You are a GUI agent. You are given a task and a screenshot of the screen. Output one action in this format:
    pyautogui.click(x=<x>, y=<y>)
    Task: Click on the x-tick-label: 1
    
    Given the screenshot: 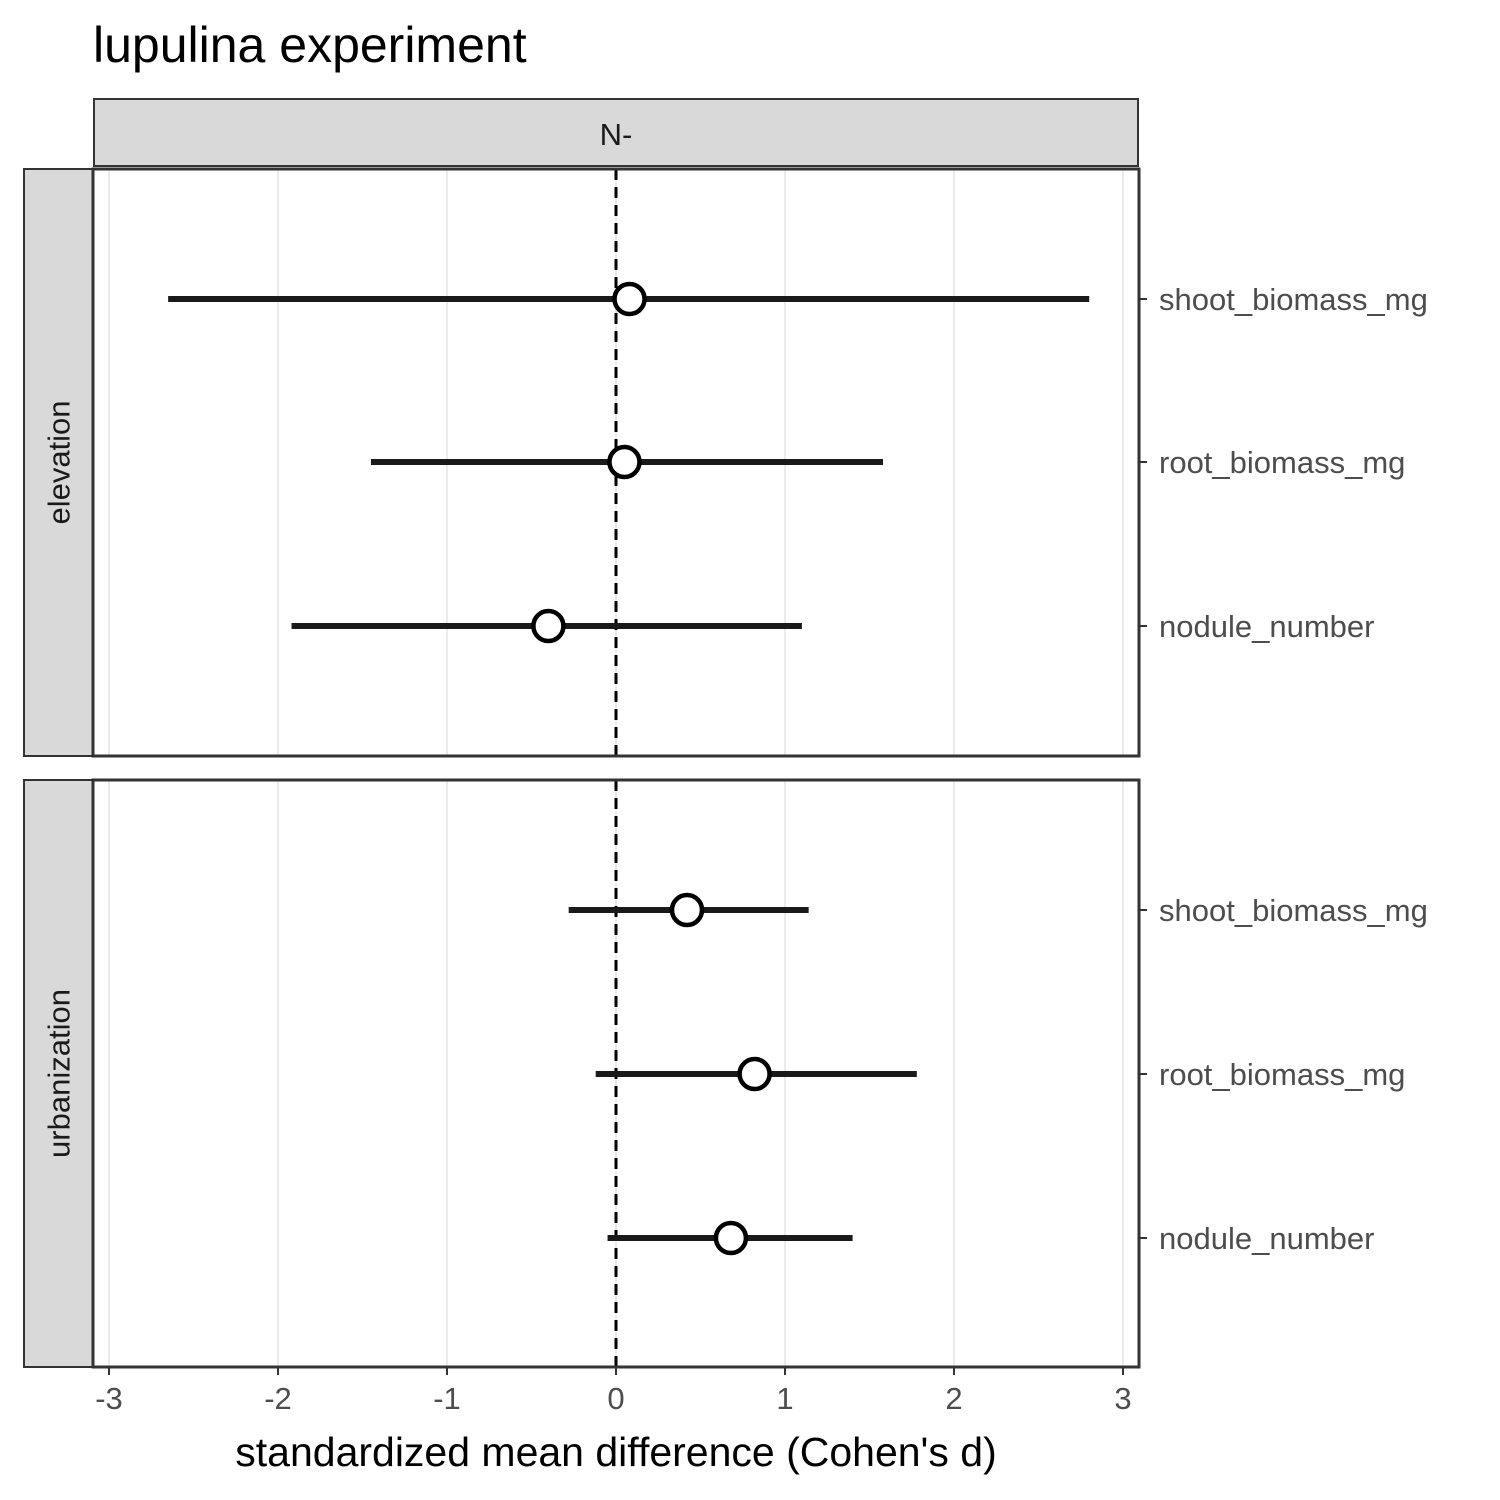 What is the action you would take?
    pyautogui.click(x=784, y=1398)
    